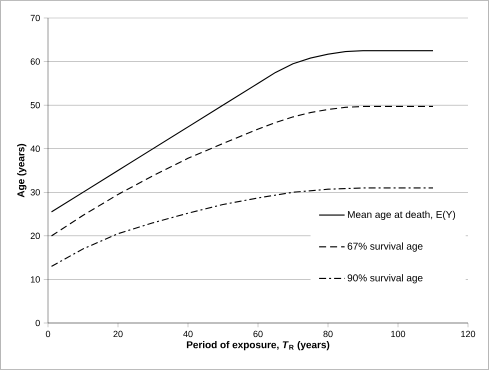 The height and width of the screenshot is (370, 489). I want to click on y-tick-label: 10, so click(35, 279).